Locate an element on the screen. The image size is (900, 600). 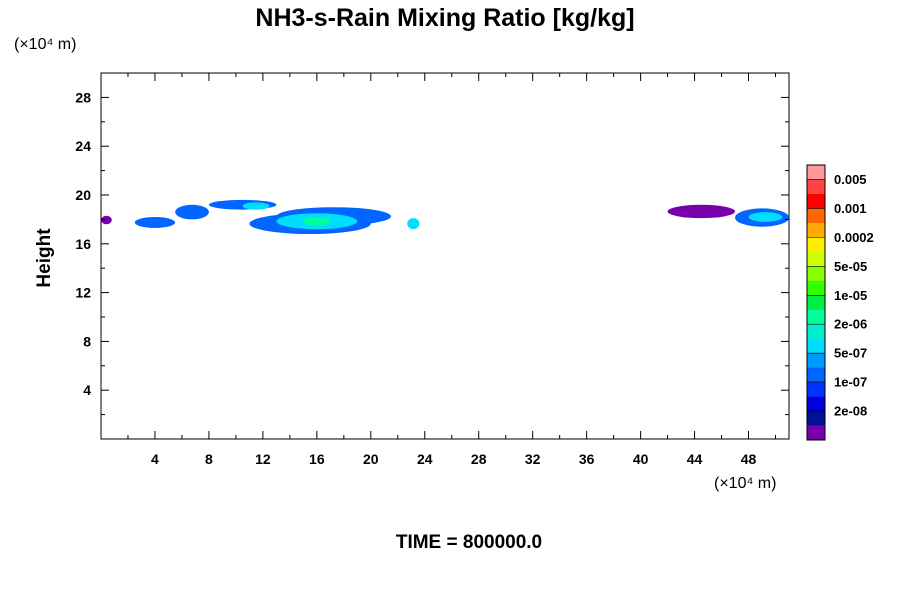
x-tick-label: 48 is located at coordinates (749, 459).